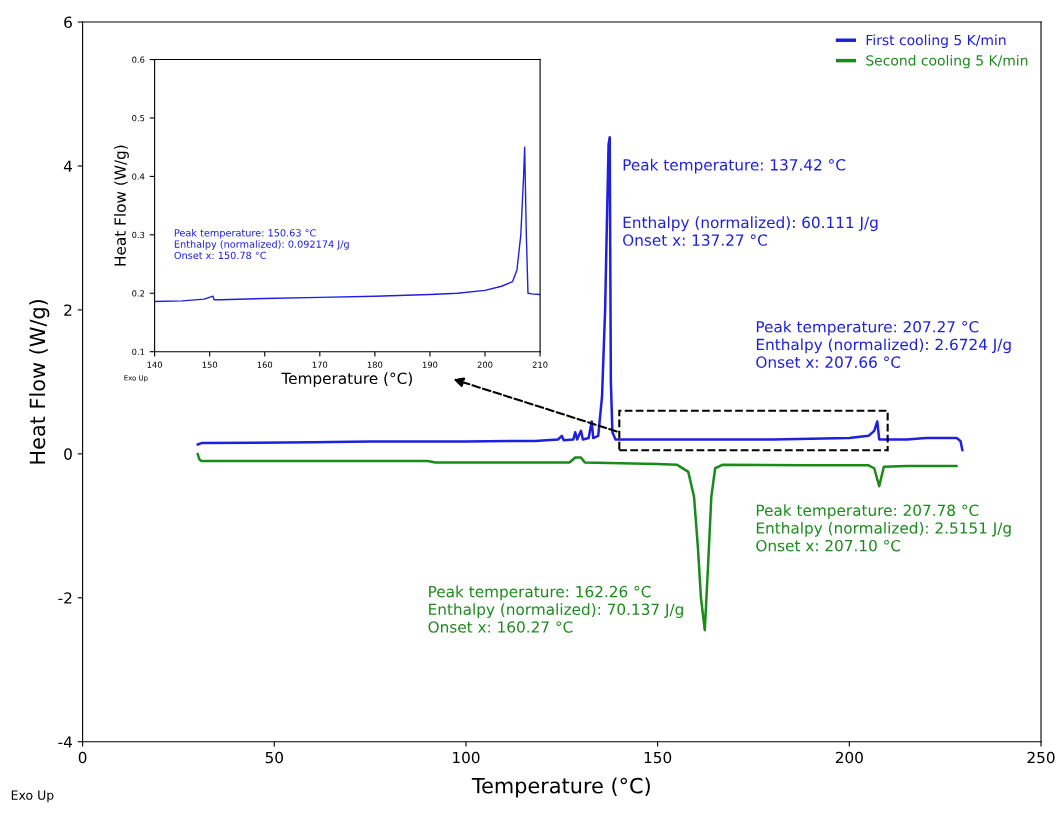 This screenshot has width=1059, height=816. What do you see at coordinates (750, 231) in the screenshot?
I see `annotation: Enthalpy (normalized): 60.111 J/g Onset x: 137.27 °C` at bounding box center [750, 231].